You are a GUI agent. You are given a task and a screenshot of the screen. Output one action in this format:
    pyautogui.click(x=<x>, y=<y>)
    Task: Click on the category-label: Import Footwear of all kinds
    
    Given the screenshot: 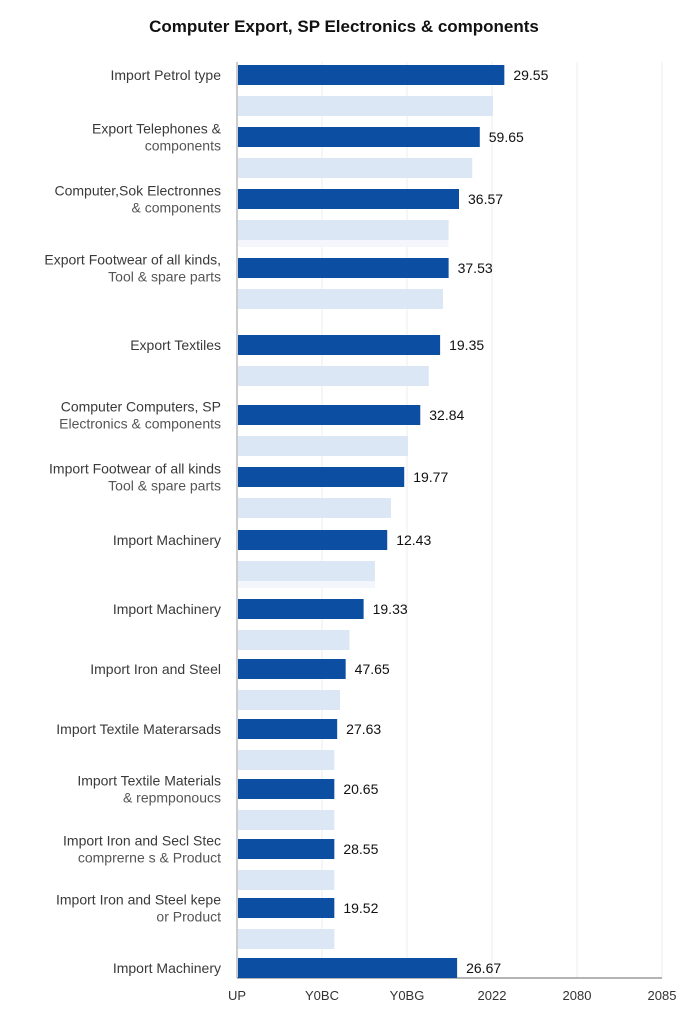 What is the action you would take?
    pyautogui.click(x=135, y=469)
    